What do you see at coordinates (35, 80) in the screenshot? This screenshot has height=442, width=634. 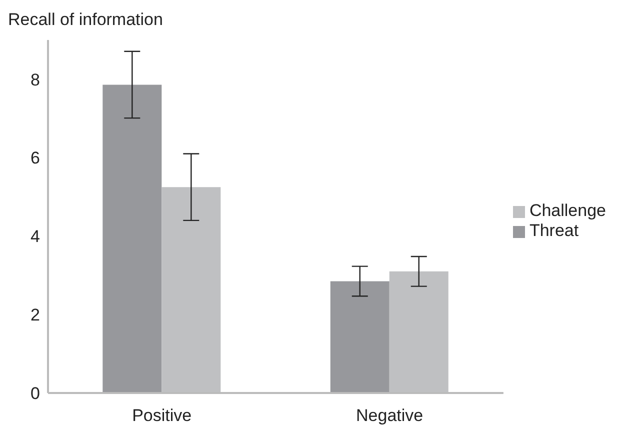 I see `y-tick-label: 8` at bounding box center [35, 80].